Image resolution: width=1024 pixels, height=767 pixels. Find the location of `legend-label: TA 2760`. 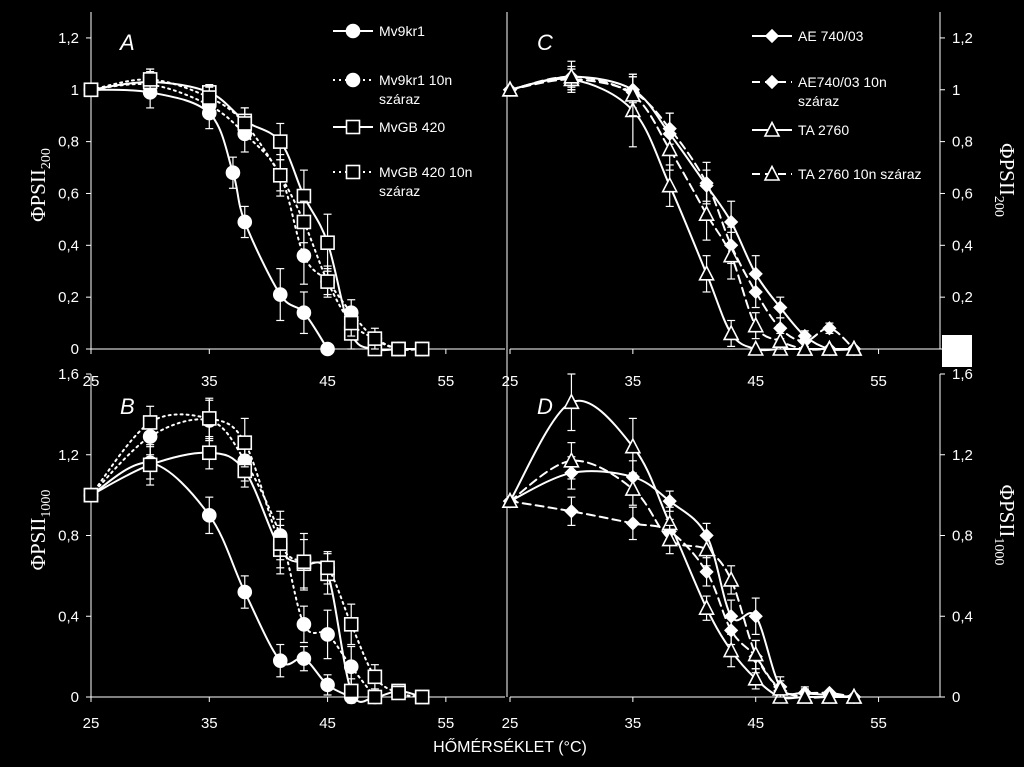

legend-label: TA 2760 is located at coordinates (823, 130).